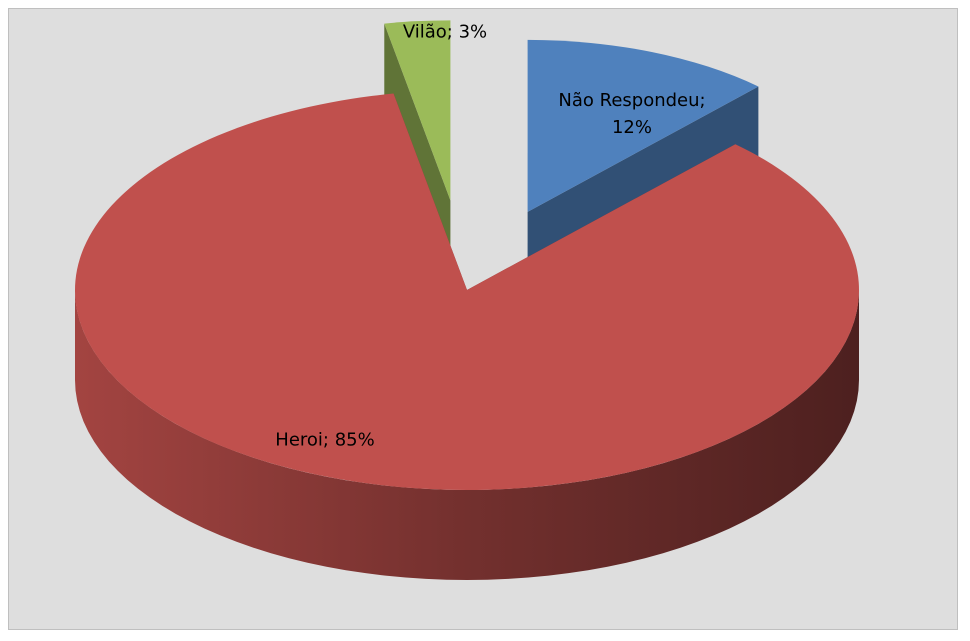 The image size is (970, 641). I want to click on data-label: Heroi; 85%, so click(325, 440).